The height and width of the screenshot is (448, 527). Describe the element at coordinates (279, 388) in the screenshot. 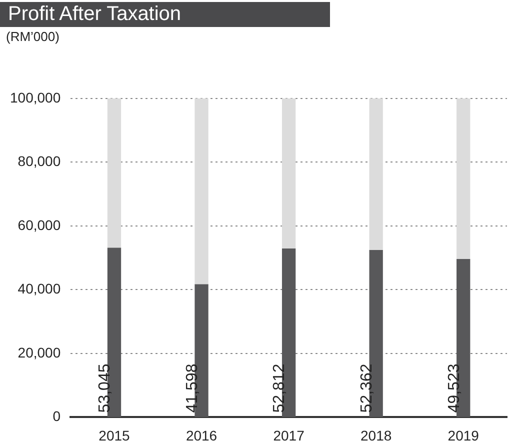

I see `data-label: 52,812` at that location.